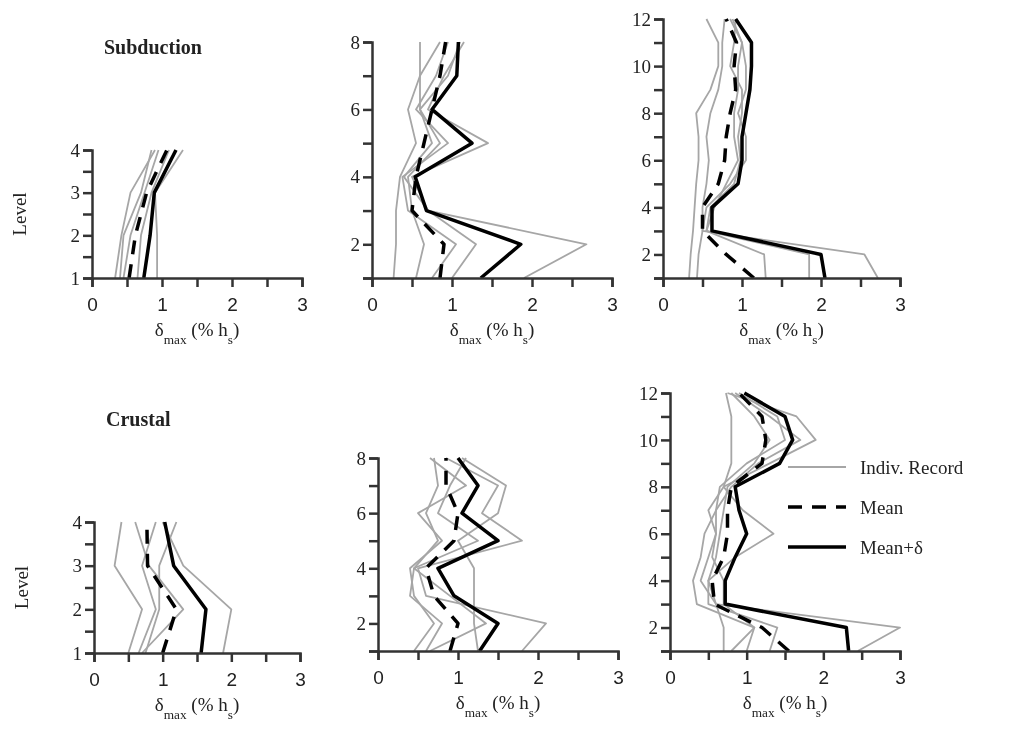 The image size is (1011, 750). What do you see at coordinates (882, 507) in the screenshot?
I see `legend-label: Mean` at bounding box center [882, 507].